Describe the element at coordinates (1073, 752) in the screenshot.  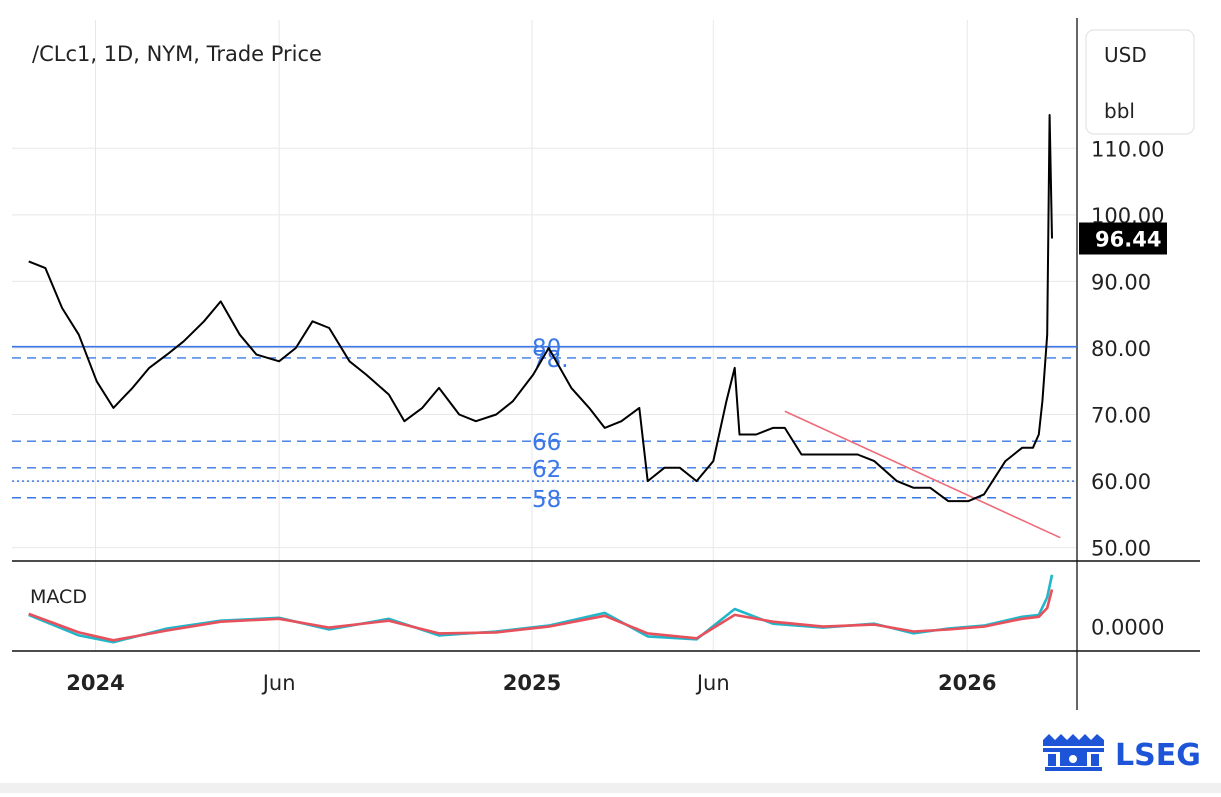
I see `lseg-emblem-icon` at that location.